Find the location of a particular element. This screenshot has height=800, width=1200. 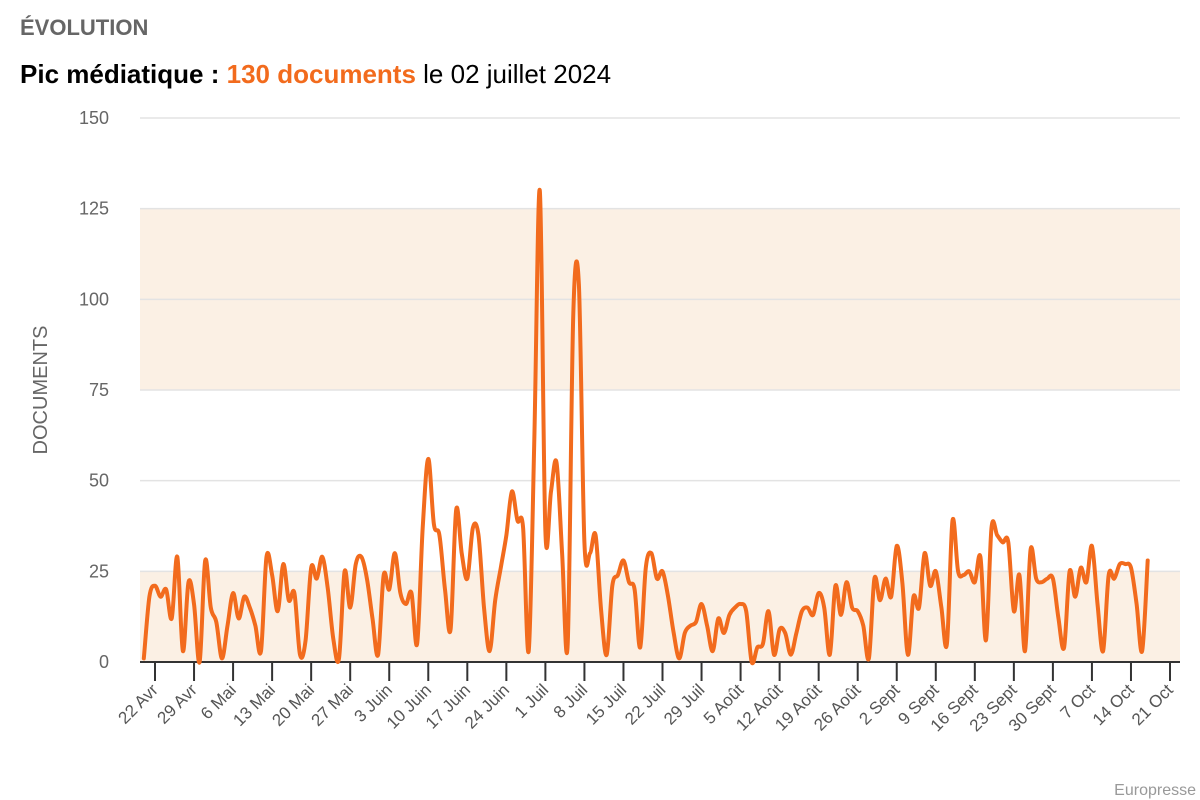

y-axis-ticks: 0 25 50 75 100 125 150 is located at coordinates (94, 390).